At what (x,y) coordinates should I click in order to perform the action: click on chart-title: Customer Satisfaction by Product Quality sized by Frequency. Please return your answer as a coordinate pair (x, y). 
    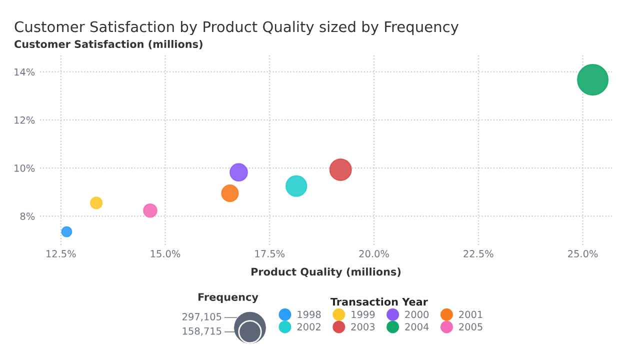
    Looking at the image, I should click on (236, 28).